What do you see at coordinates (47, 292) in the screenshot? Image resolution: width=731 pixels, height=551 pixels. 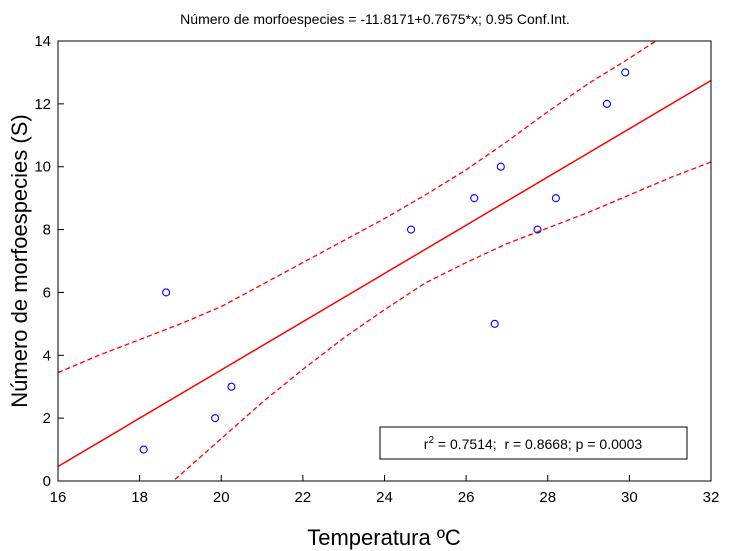 I see `y-tick-label: 6` at bounding box center [47, 292].